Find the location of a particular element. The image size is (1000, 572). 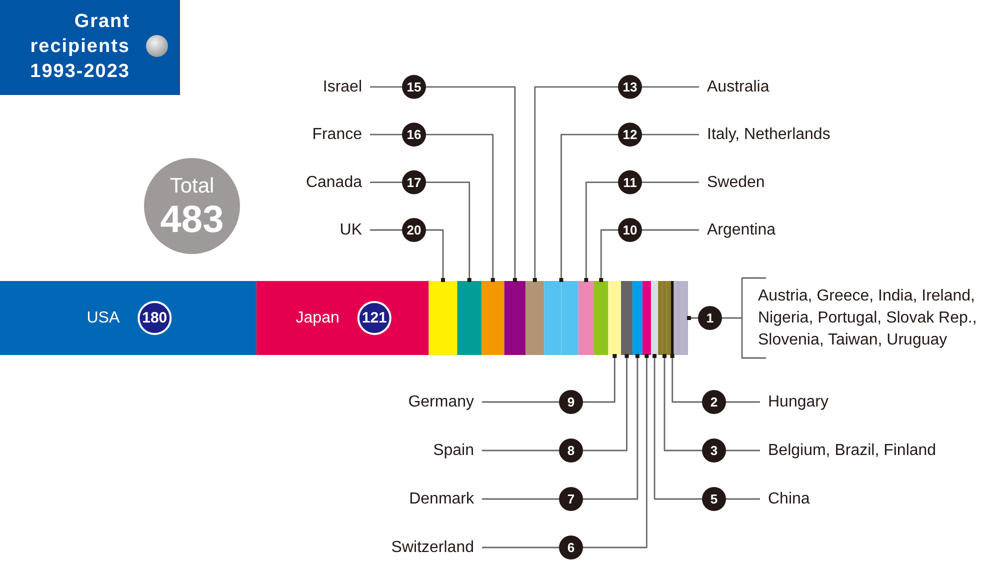

series-label: USA is located at coordinates (103, 318).